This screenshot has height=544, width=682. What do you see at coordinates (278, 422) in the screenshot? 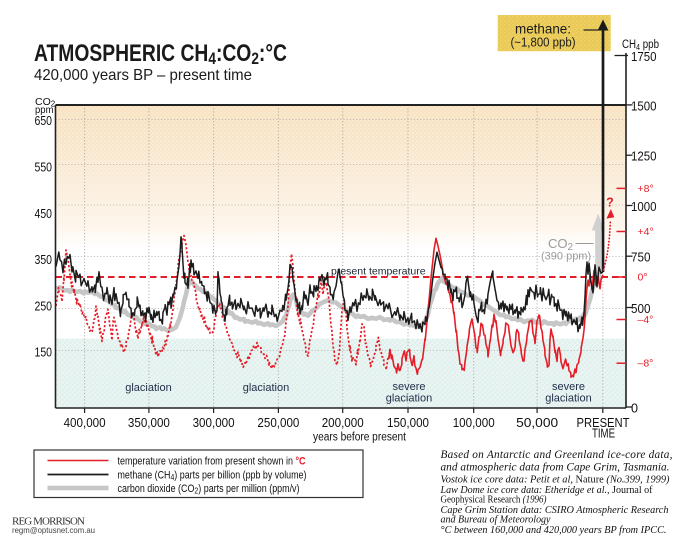
I see `svg-text: 250,000` at bounding box center [278, 422].